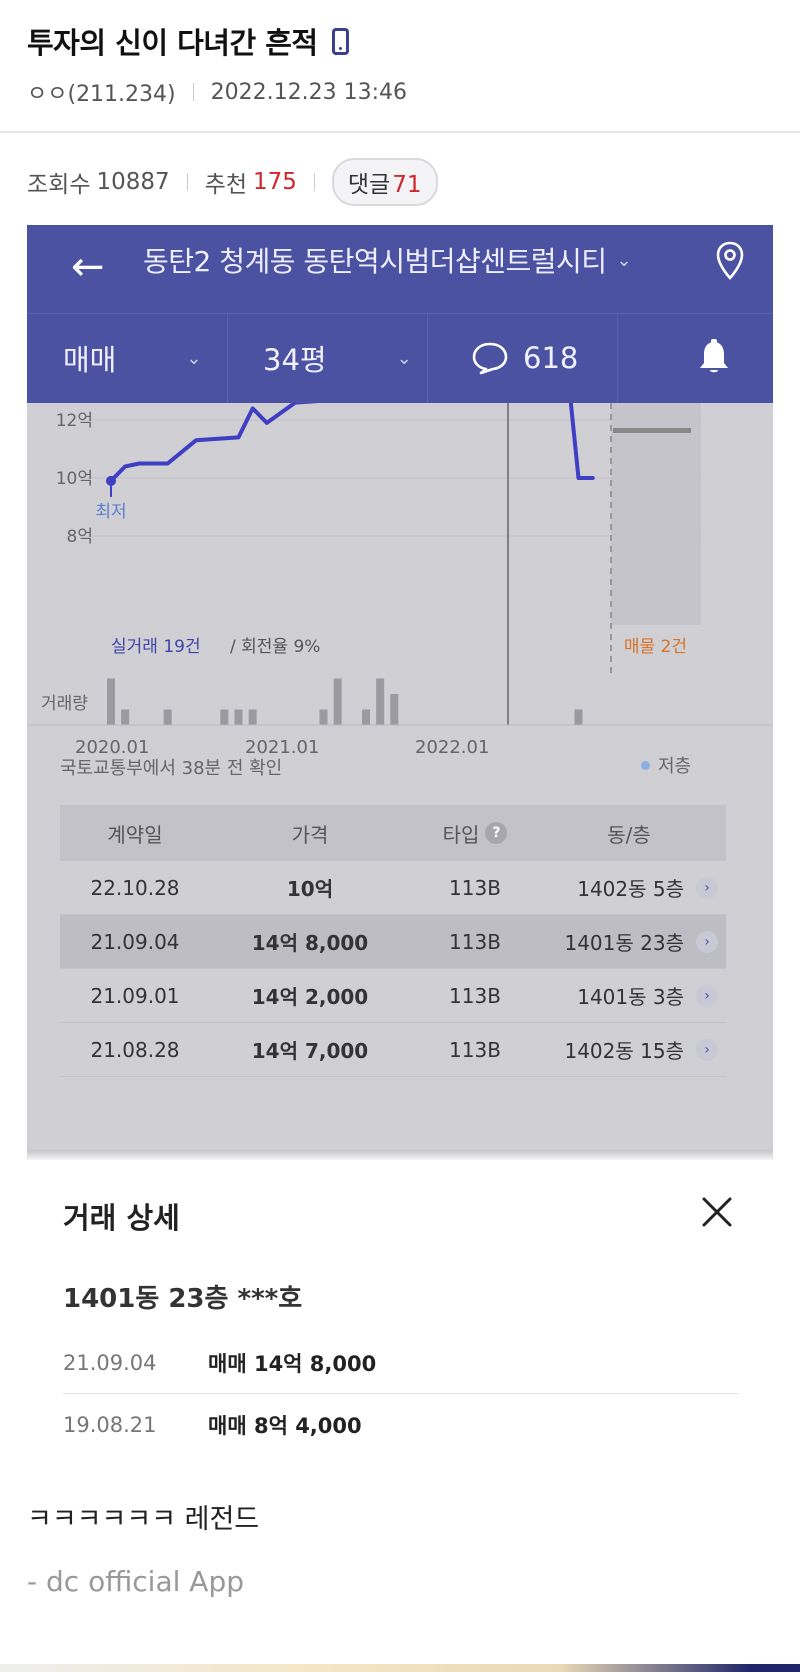  I want to click on history-row: 21.09.04 매매 14억 8,000, so click(401, 1363).